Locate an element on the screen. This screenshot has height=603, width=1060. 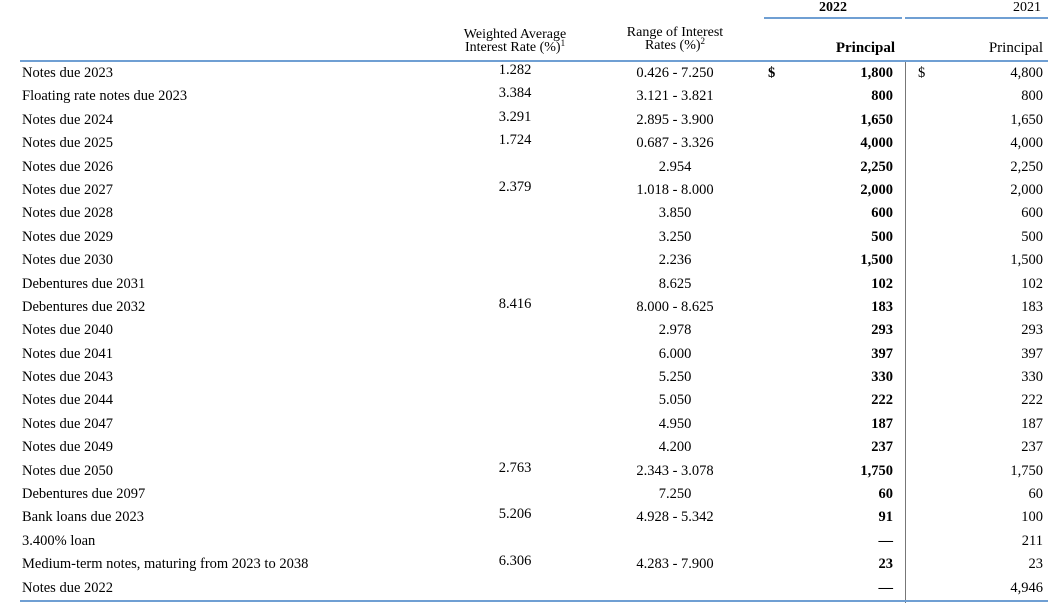
principal-2021: 4,800 is located at coordinates (1026, 73).